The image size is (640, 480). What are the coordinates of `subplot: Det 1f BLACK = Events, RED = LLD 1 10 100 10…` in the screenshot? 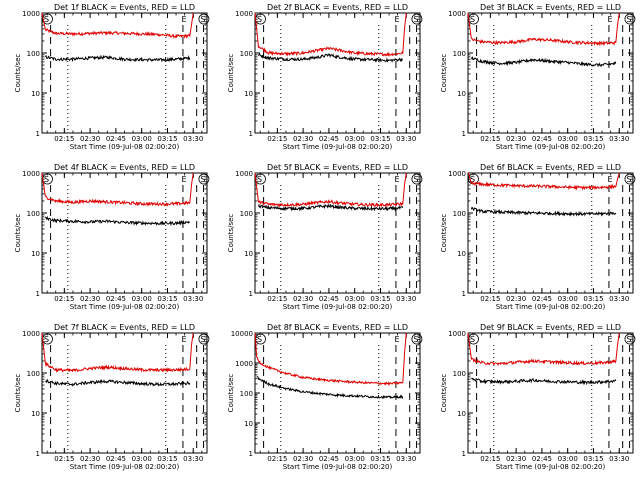 It's located at (112, 77).